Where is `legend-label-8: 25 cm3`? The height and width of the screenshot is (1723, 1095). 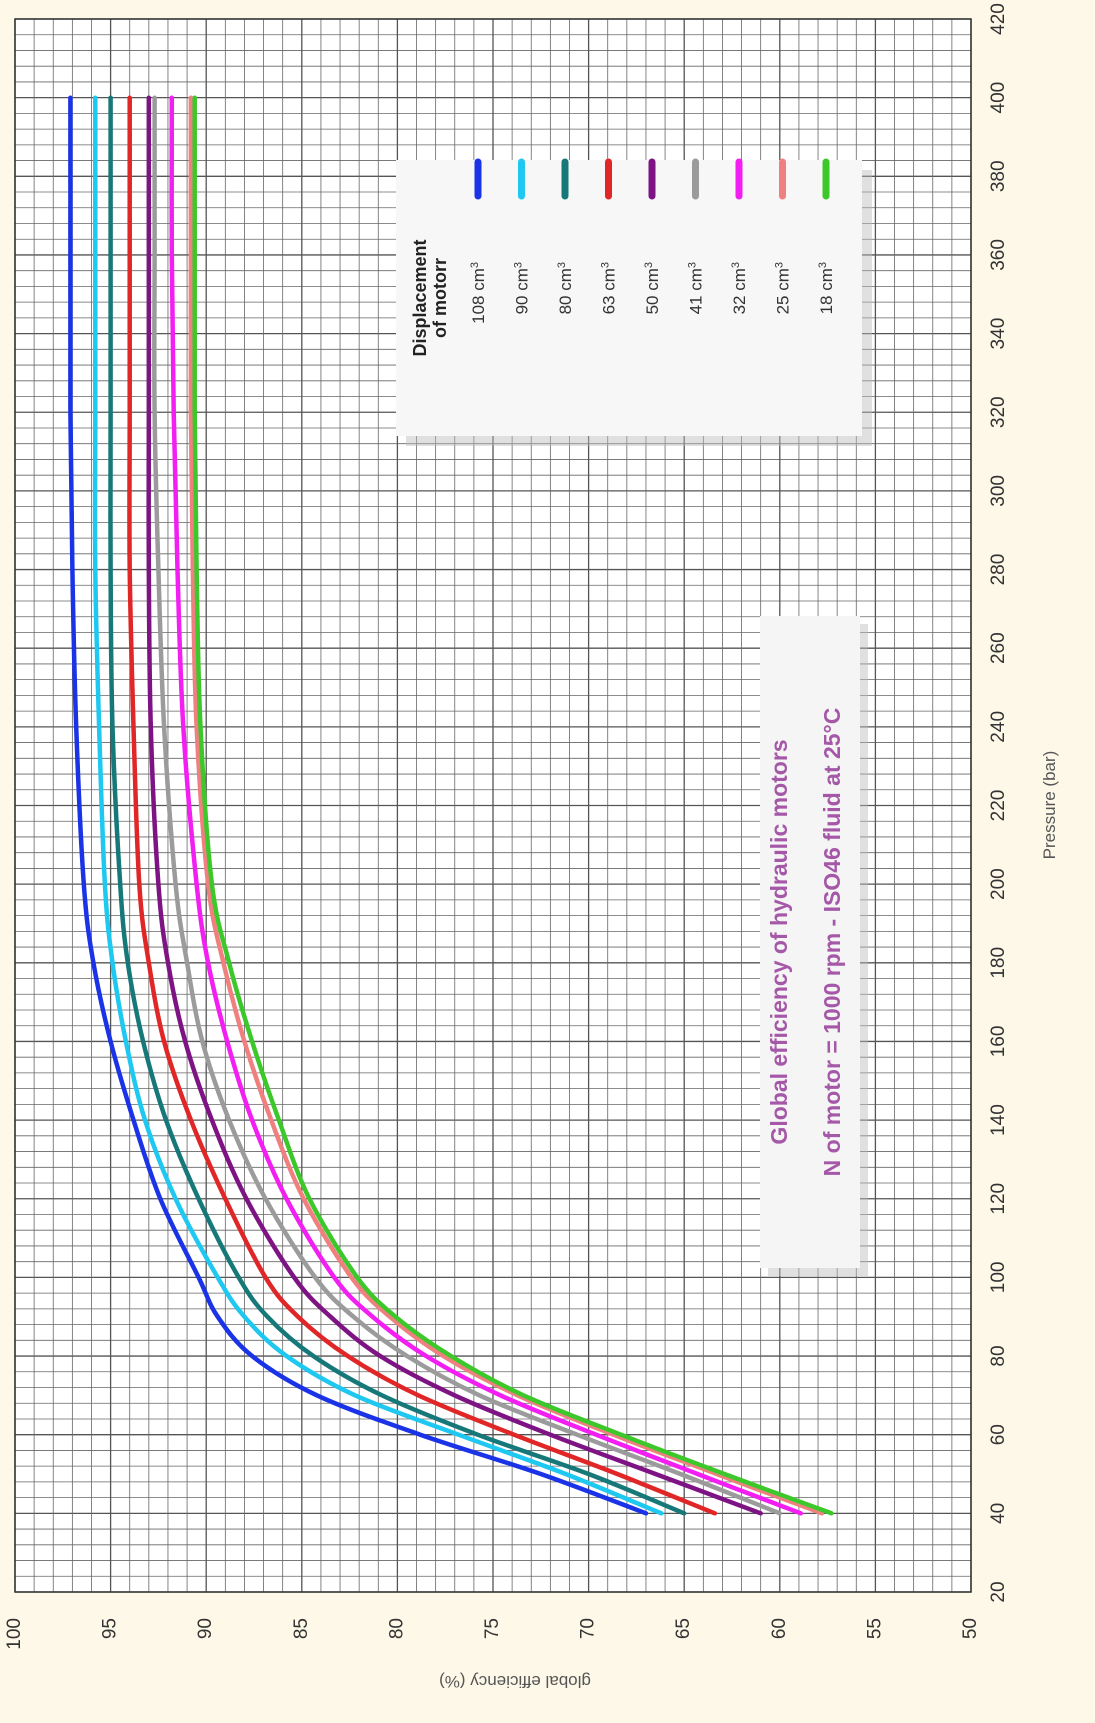
legend-label-8: 25 cm3 is located at coordinates (783, 288).